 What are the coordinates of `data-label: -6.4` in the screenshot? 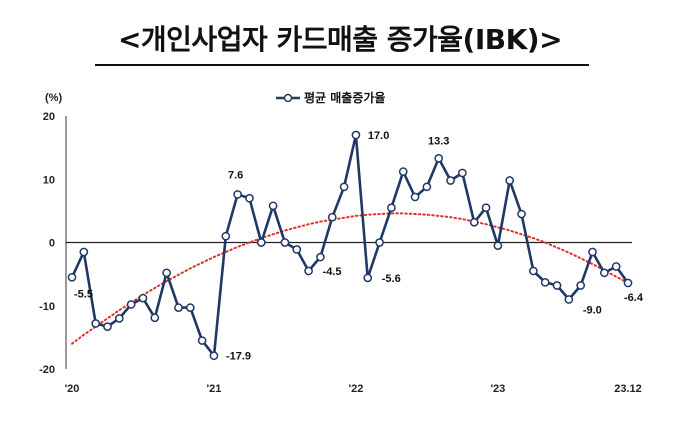 It's located at (634, 298).